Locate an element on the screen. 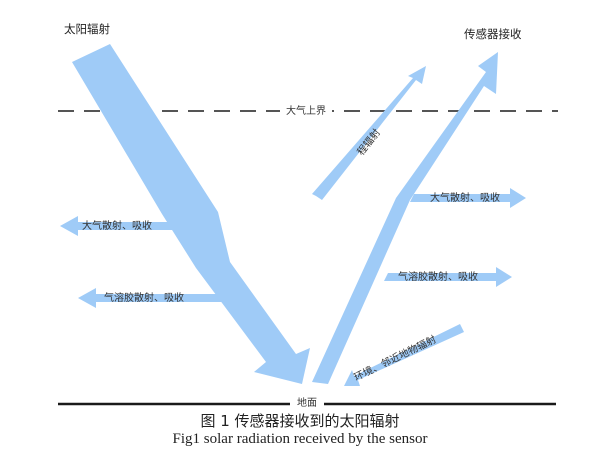  env-radiation-label: 环境、邻近地物辐射 is located at coordinates (395, 358).